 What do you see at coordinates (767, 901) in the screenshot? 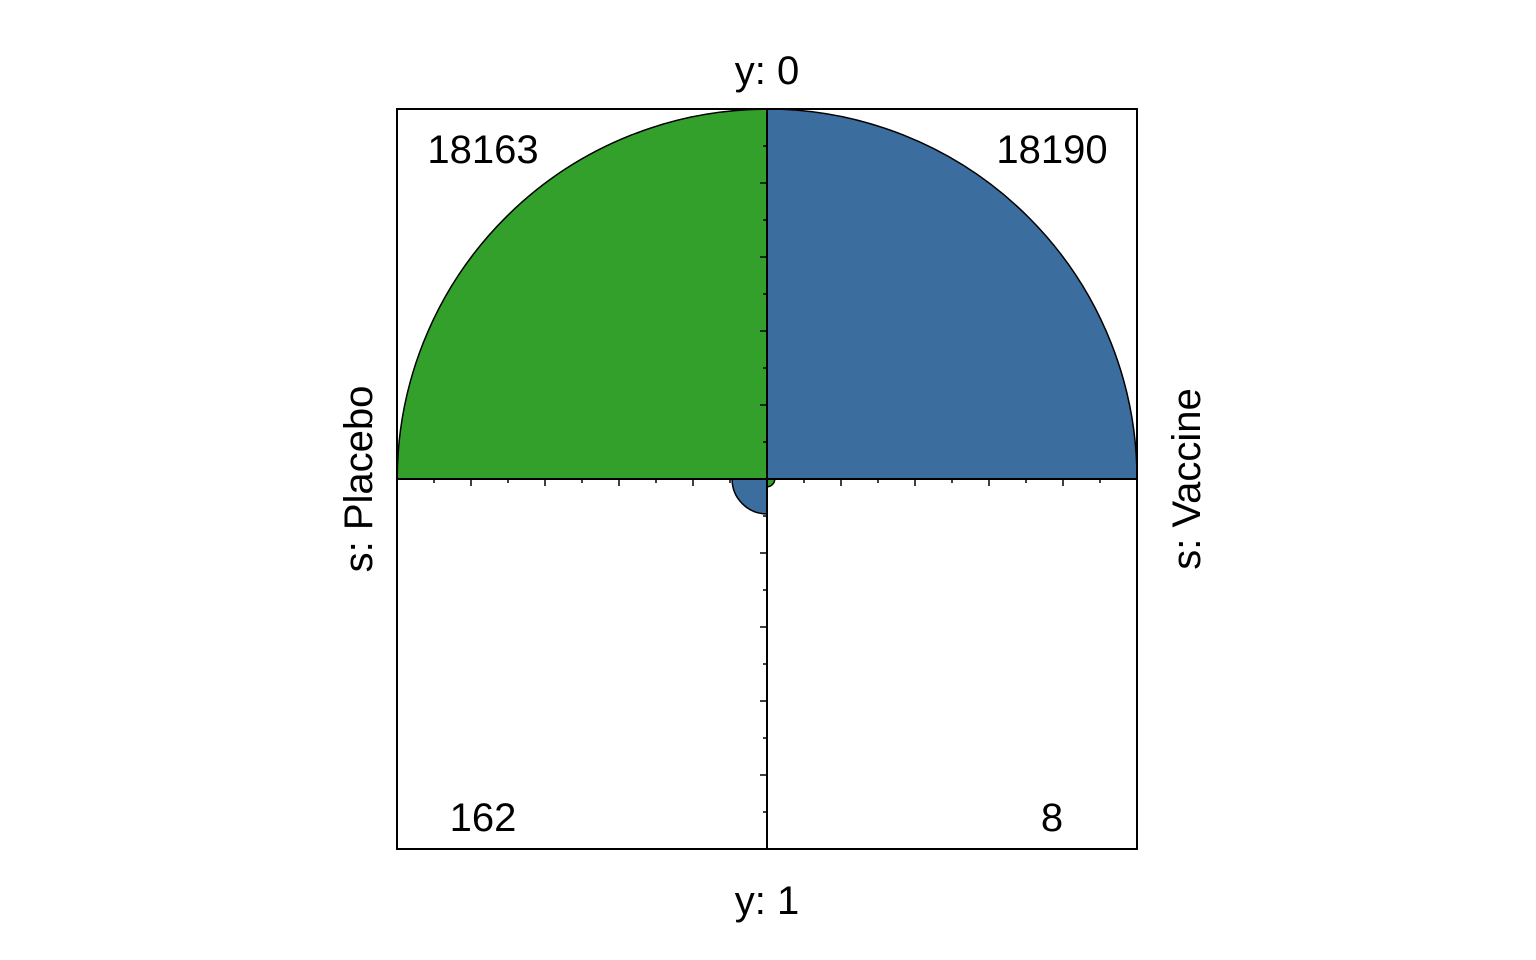
I see `bottom-label: y: 1` at bounding box center [767, 901].